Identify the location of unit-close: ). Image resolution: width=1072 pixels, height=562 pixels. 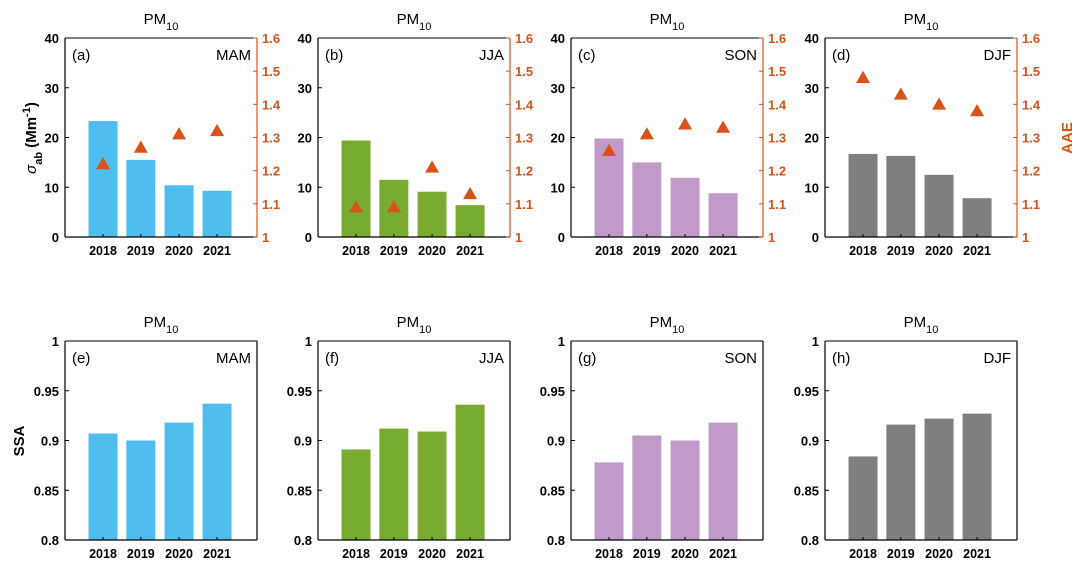
(31, 104).